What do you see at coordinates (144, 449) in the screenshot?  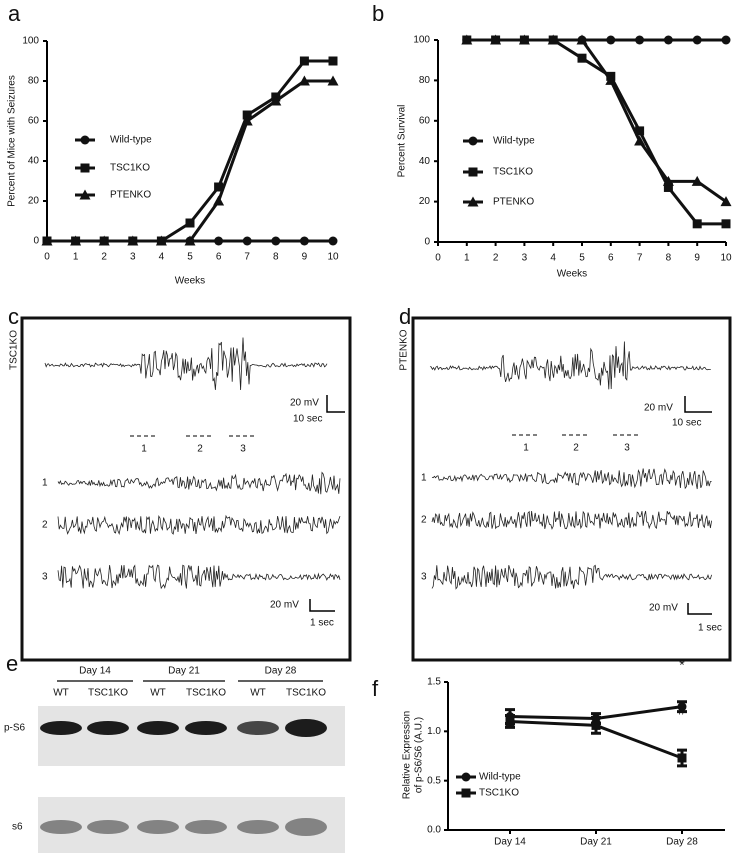 I see `segment-label: 1` at bounding box center [144, 449].